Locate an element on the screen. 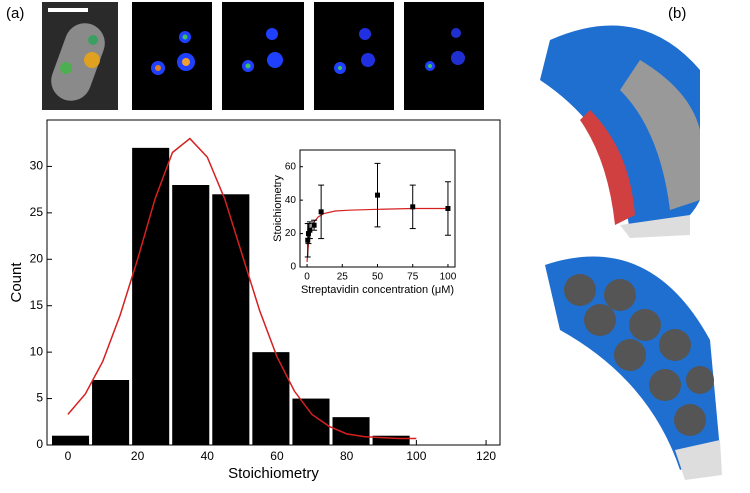 The image size is (750, 493). x-axis-label: Streptavidin concentration (μM) is located at coordinates (377, 290).